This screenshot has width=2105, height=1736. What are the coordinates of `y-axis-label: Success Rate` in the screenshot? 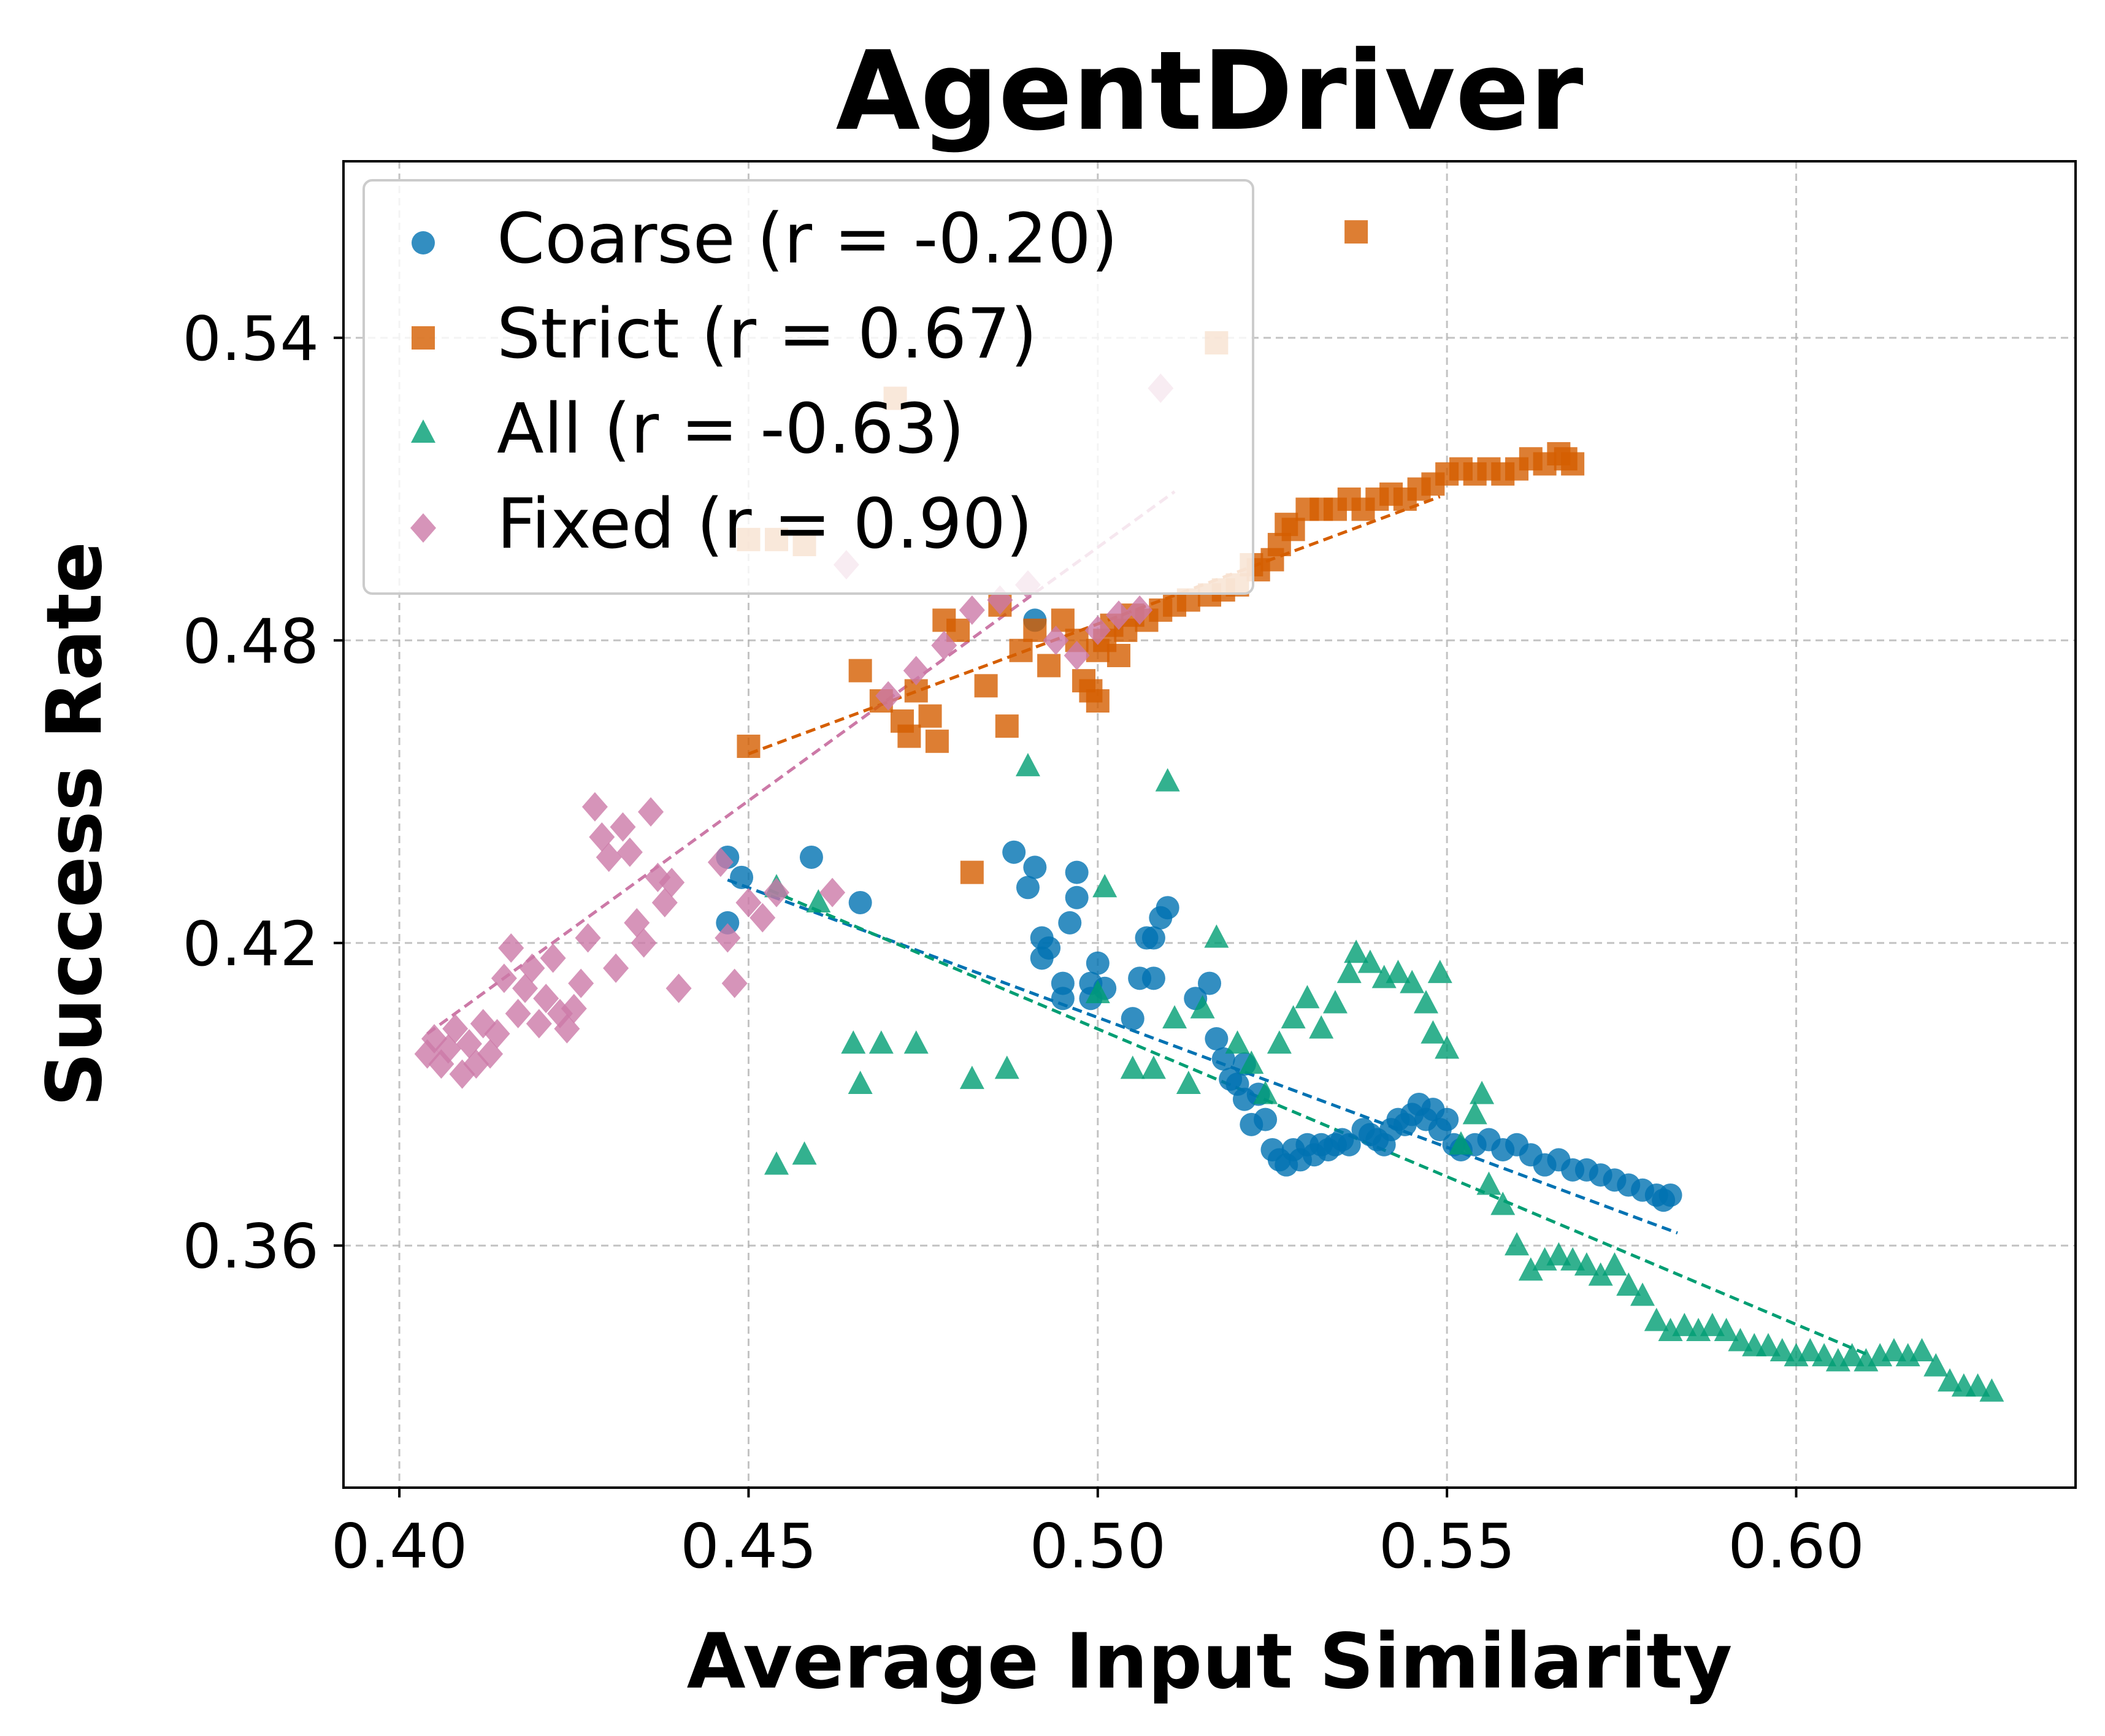 It's located at (75, 824).